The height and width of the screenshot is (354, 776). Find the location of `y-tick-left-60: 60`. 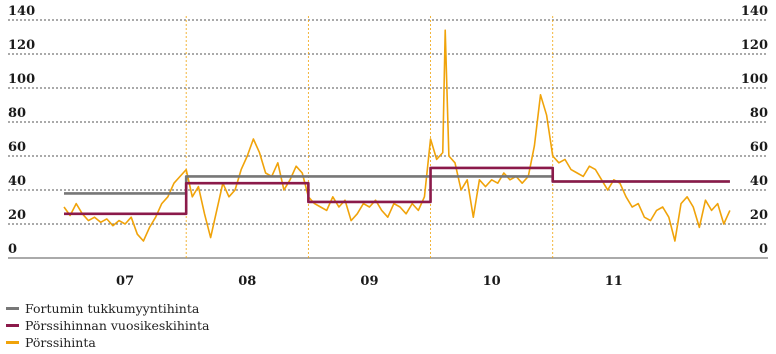

y-tick-left-60: 60 is located at coordinates (17, 147).